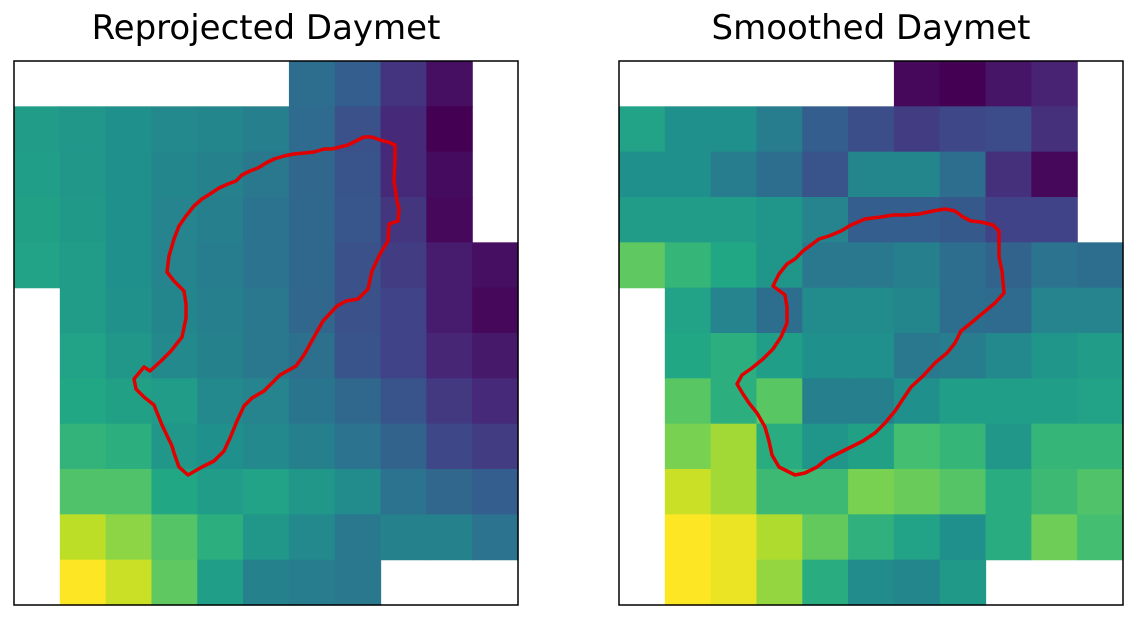  Describe the element at coordinates (871, 28) in the screenshot. I see `right-panel-title: Smoothed Daymet` at that location.